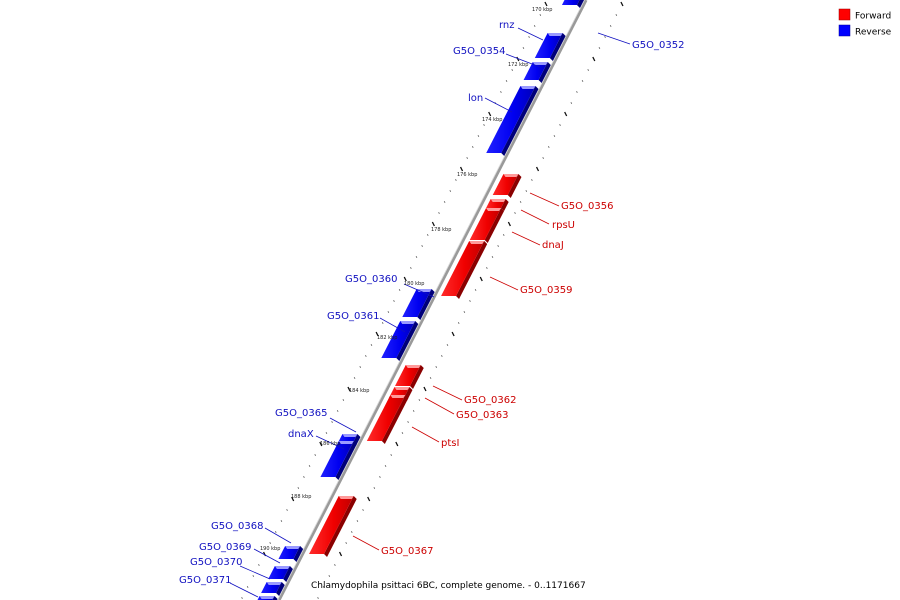 This screenshot has width=900, height=600. Describe the element at coordinates (546, 290) in the screenshot. I see `gene-label-g5o-0359: G5O_0359` at that location.